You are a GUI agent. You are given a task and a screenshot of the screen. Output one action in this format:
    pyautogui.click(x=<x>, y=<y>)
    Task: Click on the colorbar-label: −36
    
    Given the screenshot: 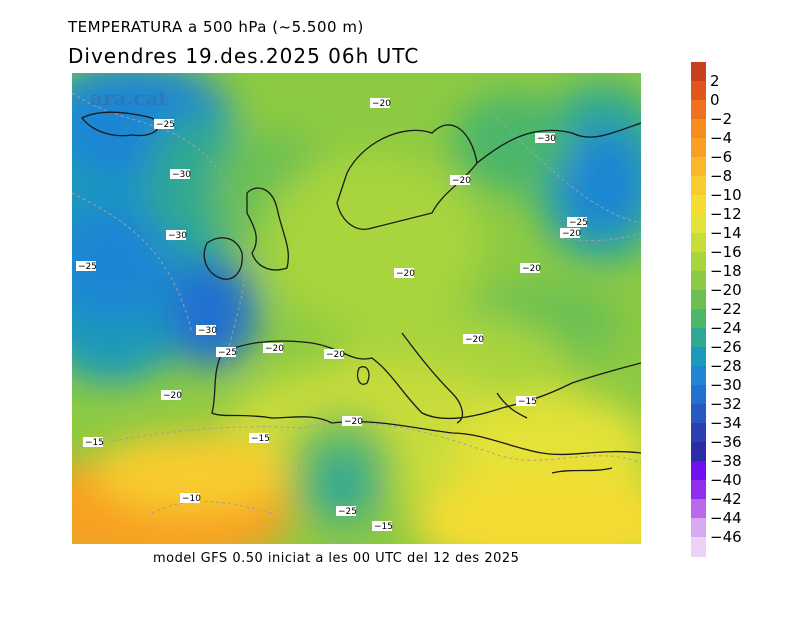 What is the action you would take?
    pyautogui.click(x=726, y=441)
    